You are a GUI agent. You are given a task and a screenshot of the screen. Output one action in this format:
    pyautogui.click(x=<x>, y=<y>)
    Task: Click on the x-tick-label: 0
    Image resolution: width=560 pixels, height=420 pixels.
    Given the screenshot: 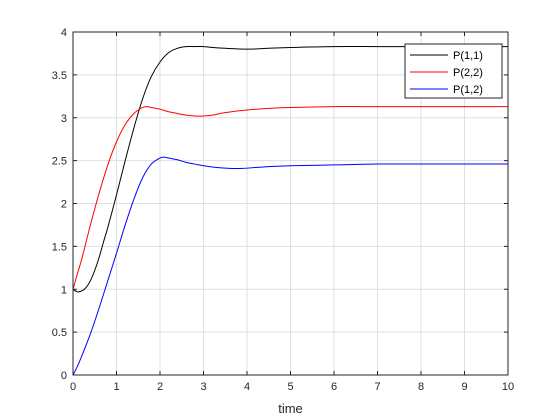 What is the action you would take?
    pyautogui.click(x=73, y=387)
    